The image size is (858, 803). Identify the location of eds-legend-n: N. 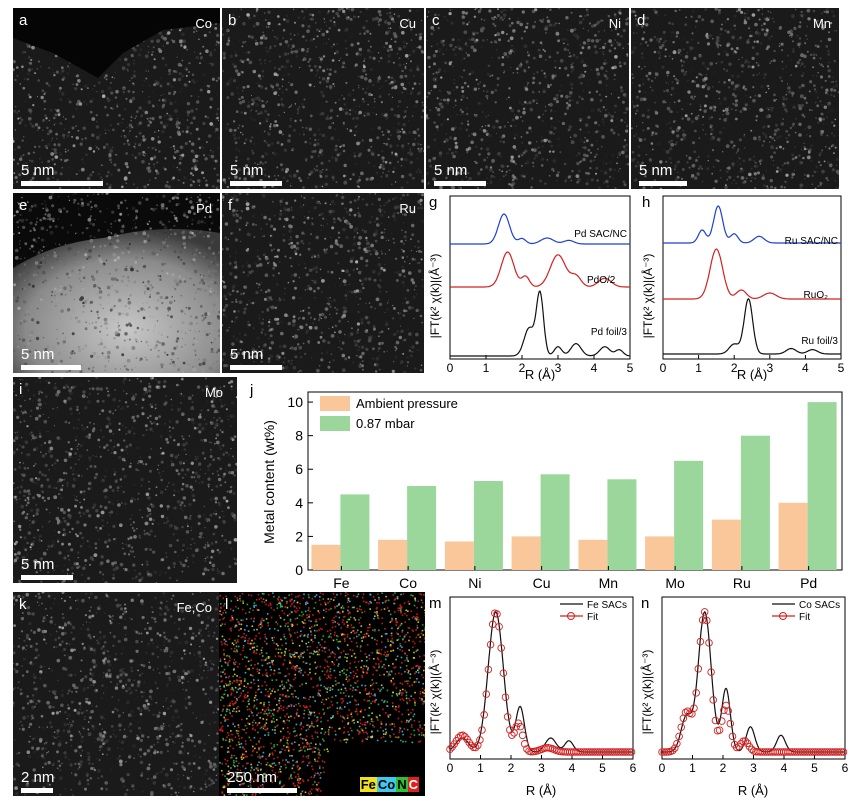
(402, 784).